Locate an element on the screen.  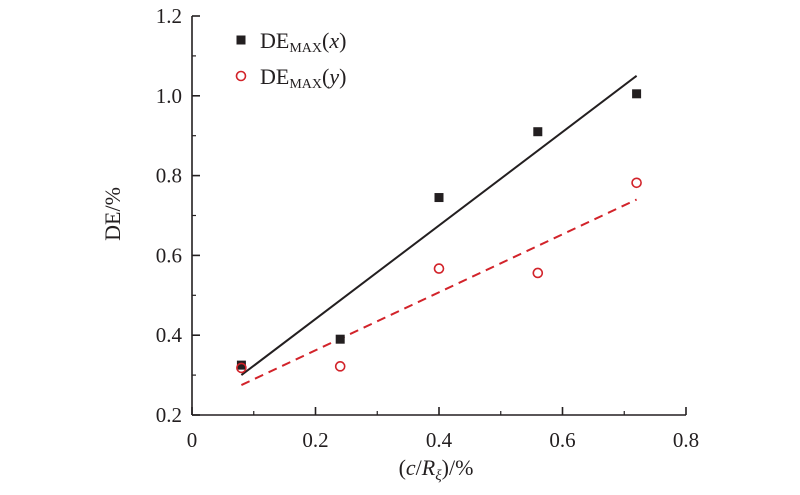
legend-label-y: DEMAX(y) is located at coordinates (303, 78).